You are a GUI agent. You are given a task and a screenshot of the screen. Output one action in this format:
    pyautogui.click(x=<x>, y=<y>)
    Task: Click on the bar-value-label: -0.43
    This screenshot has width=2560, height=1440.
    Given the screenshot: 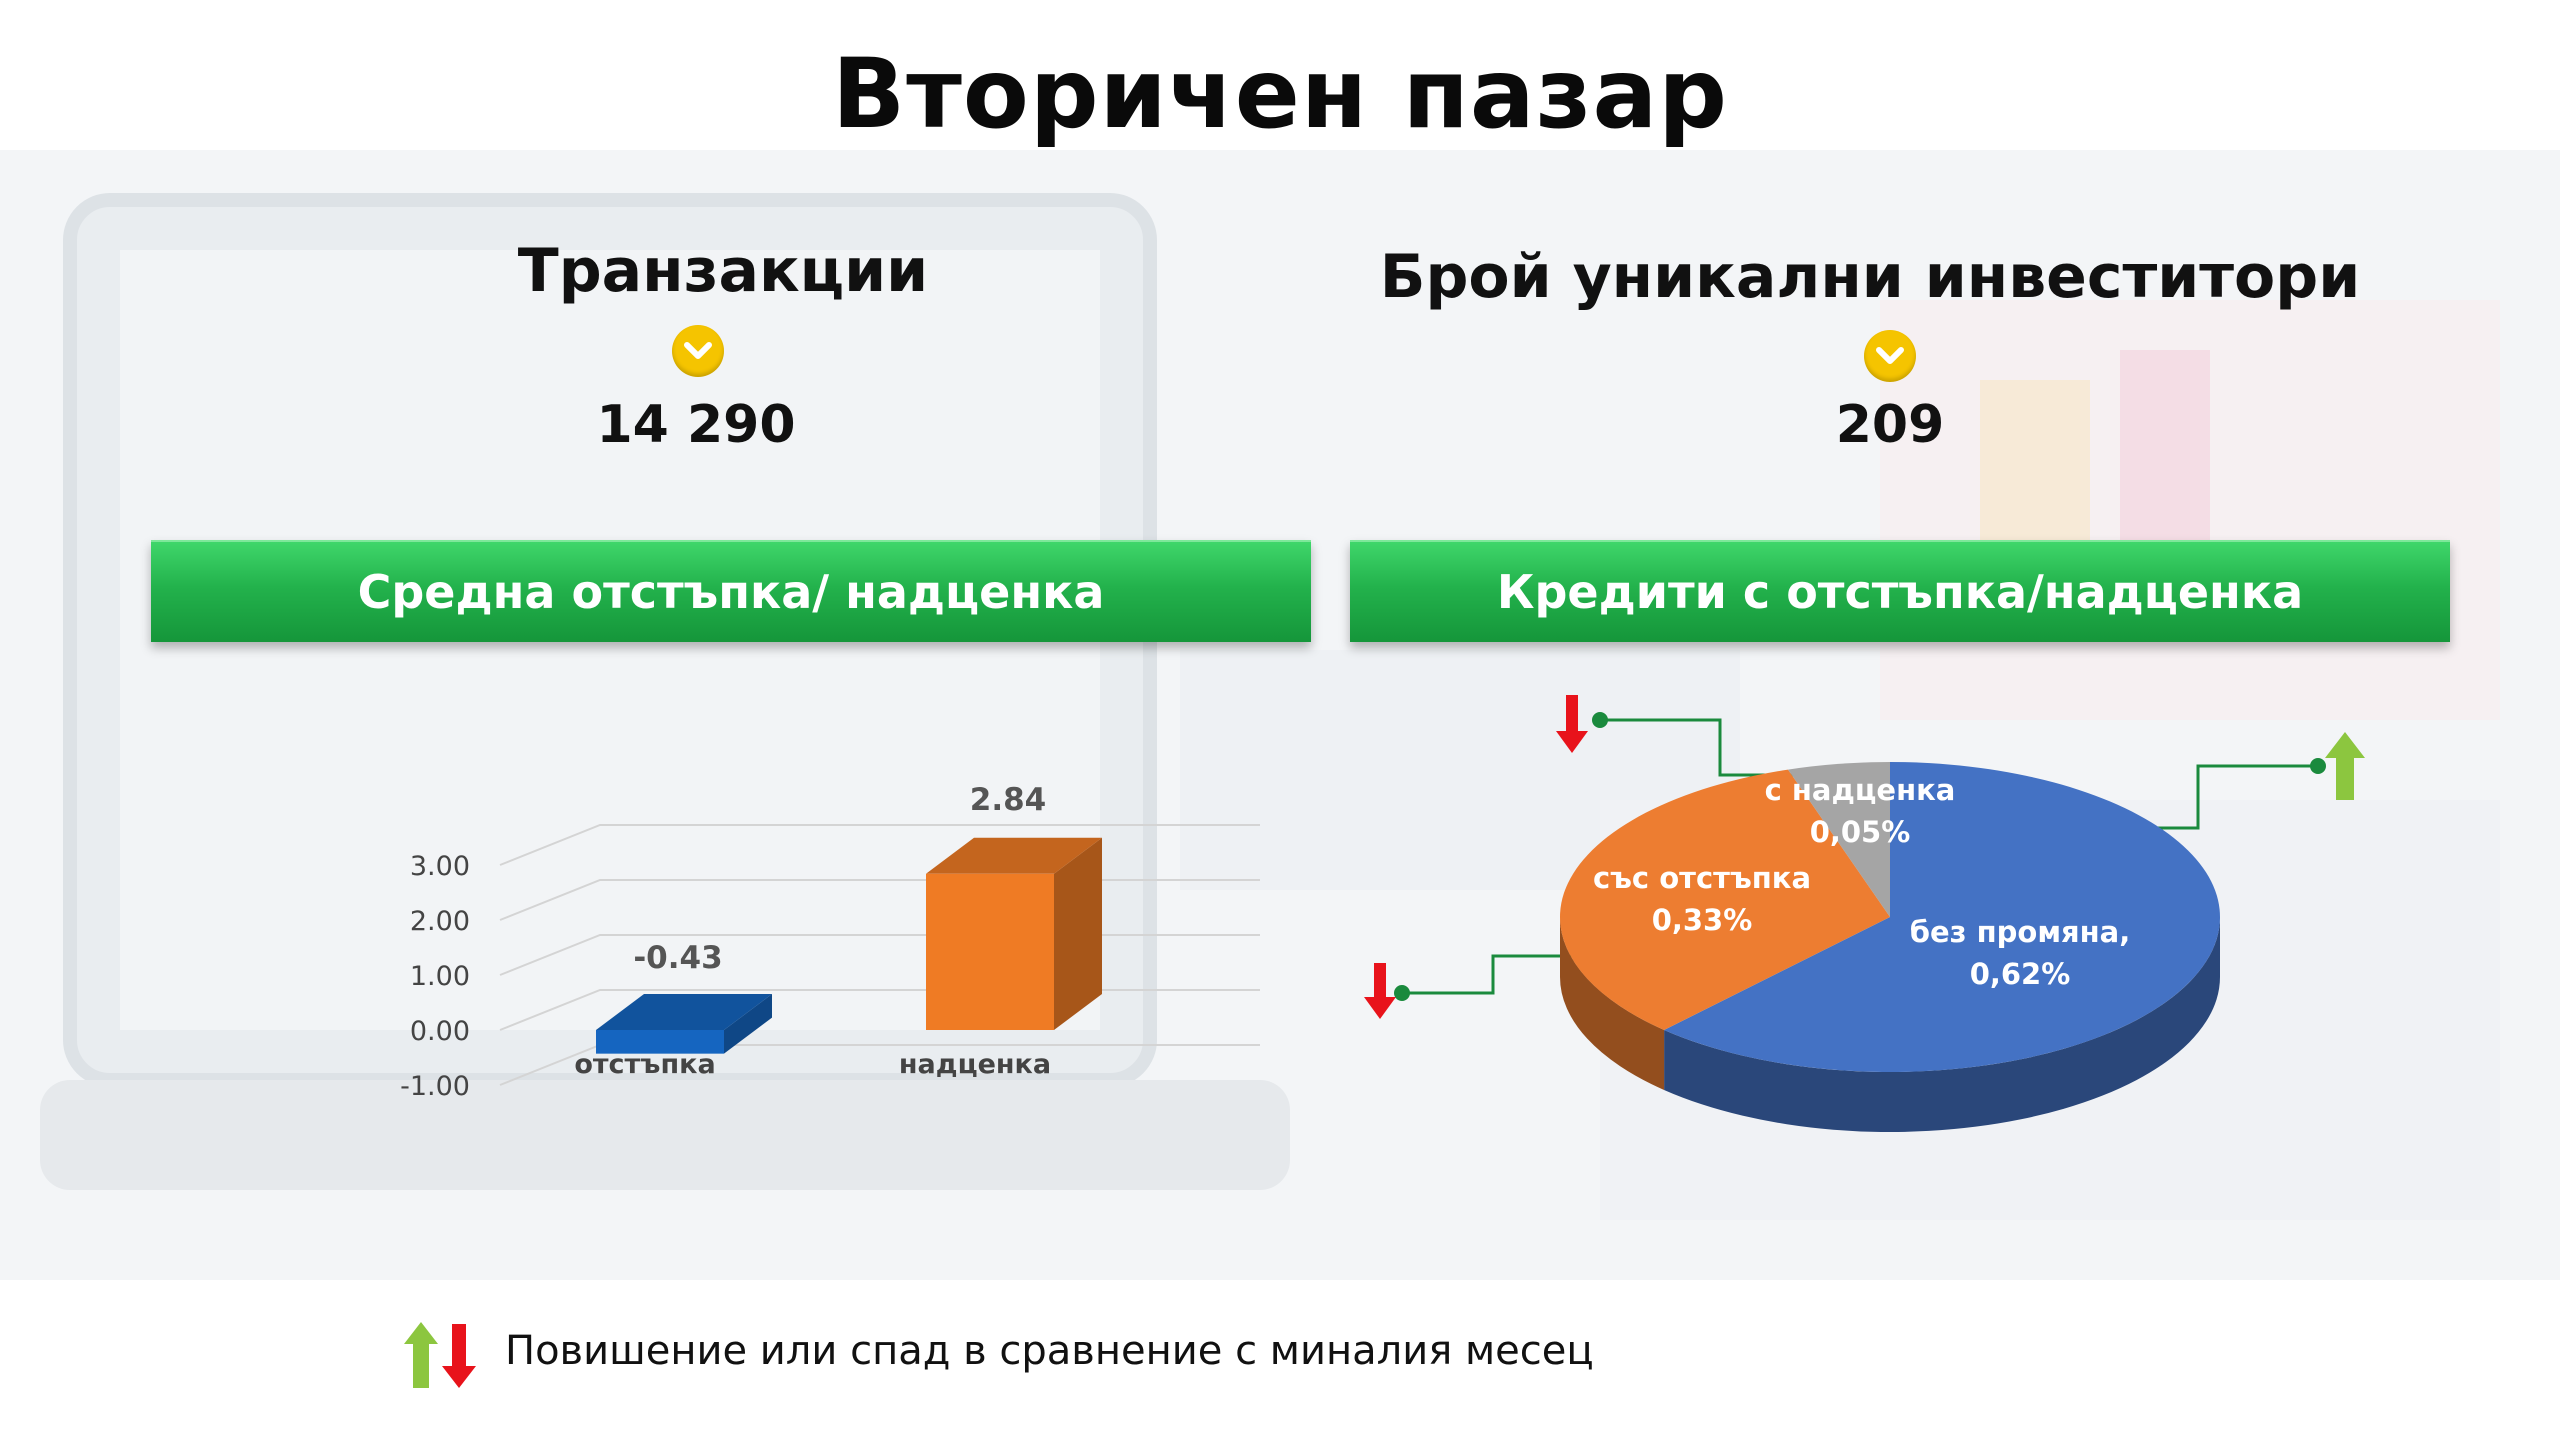 What is the action you would take?
    pyautogui.click(x=677, y=958)
    